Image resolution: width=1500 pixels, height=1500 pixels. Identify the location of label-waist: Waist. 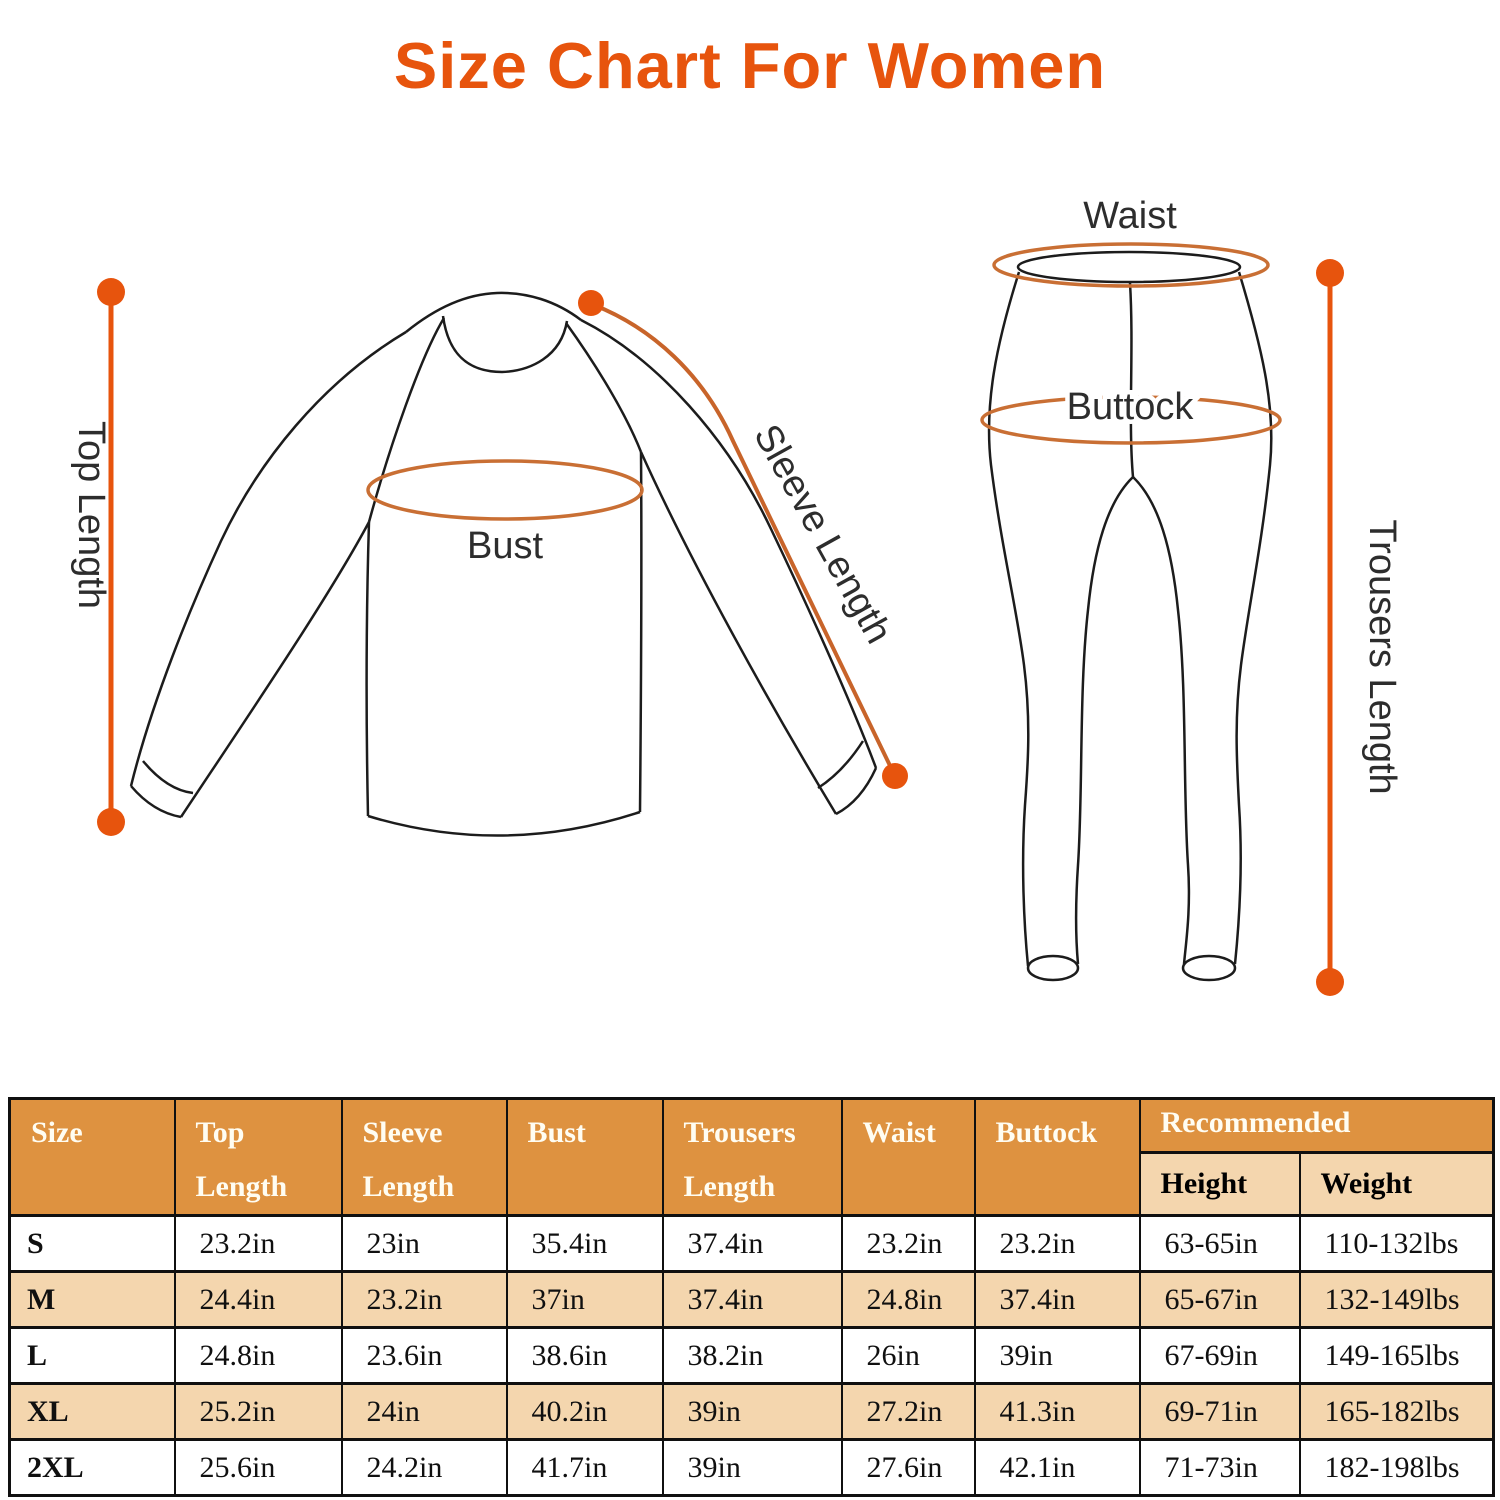
(1130, 216).